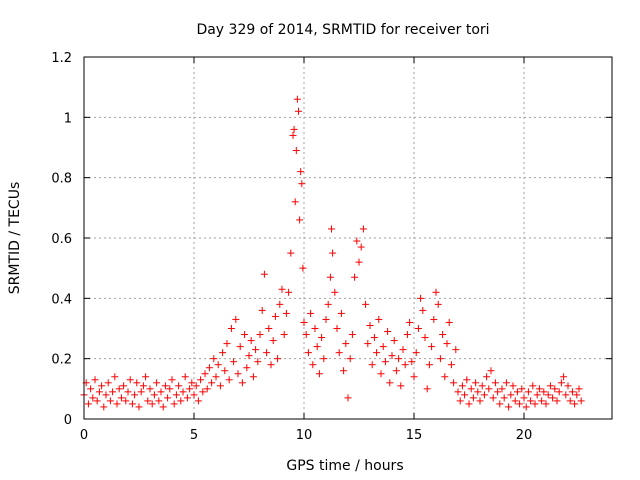 The image size is (640, 480). I want to click on y-tick-label: 1.2, so click(61, 58).